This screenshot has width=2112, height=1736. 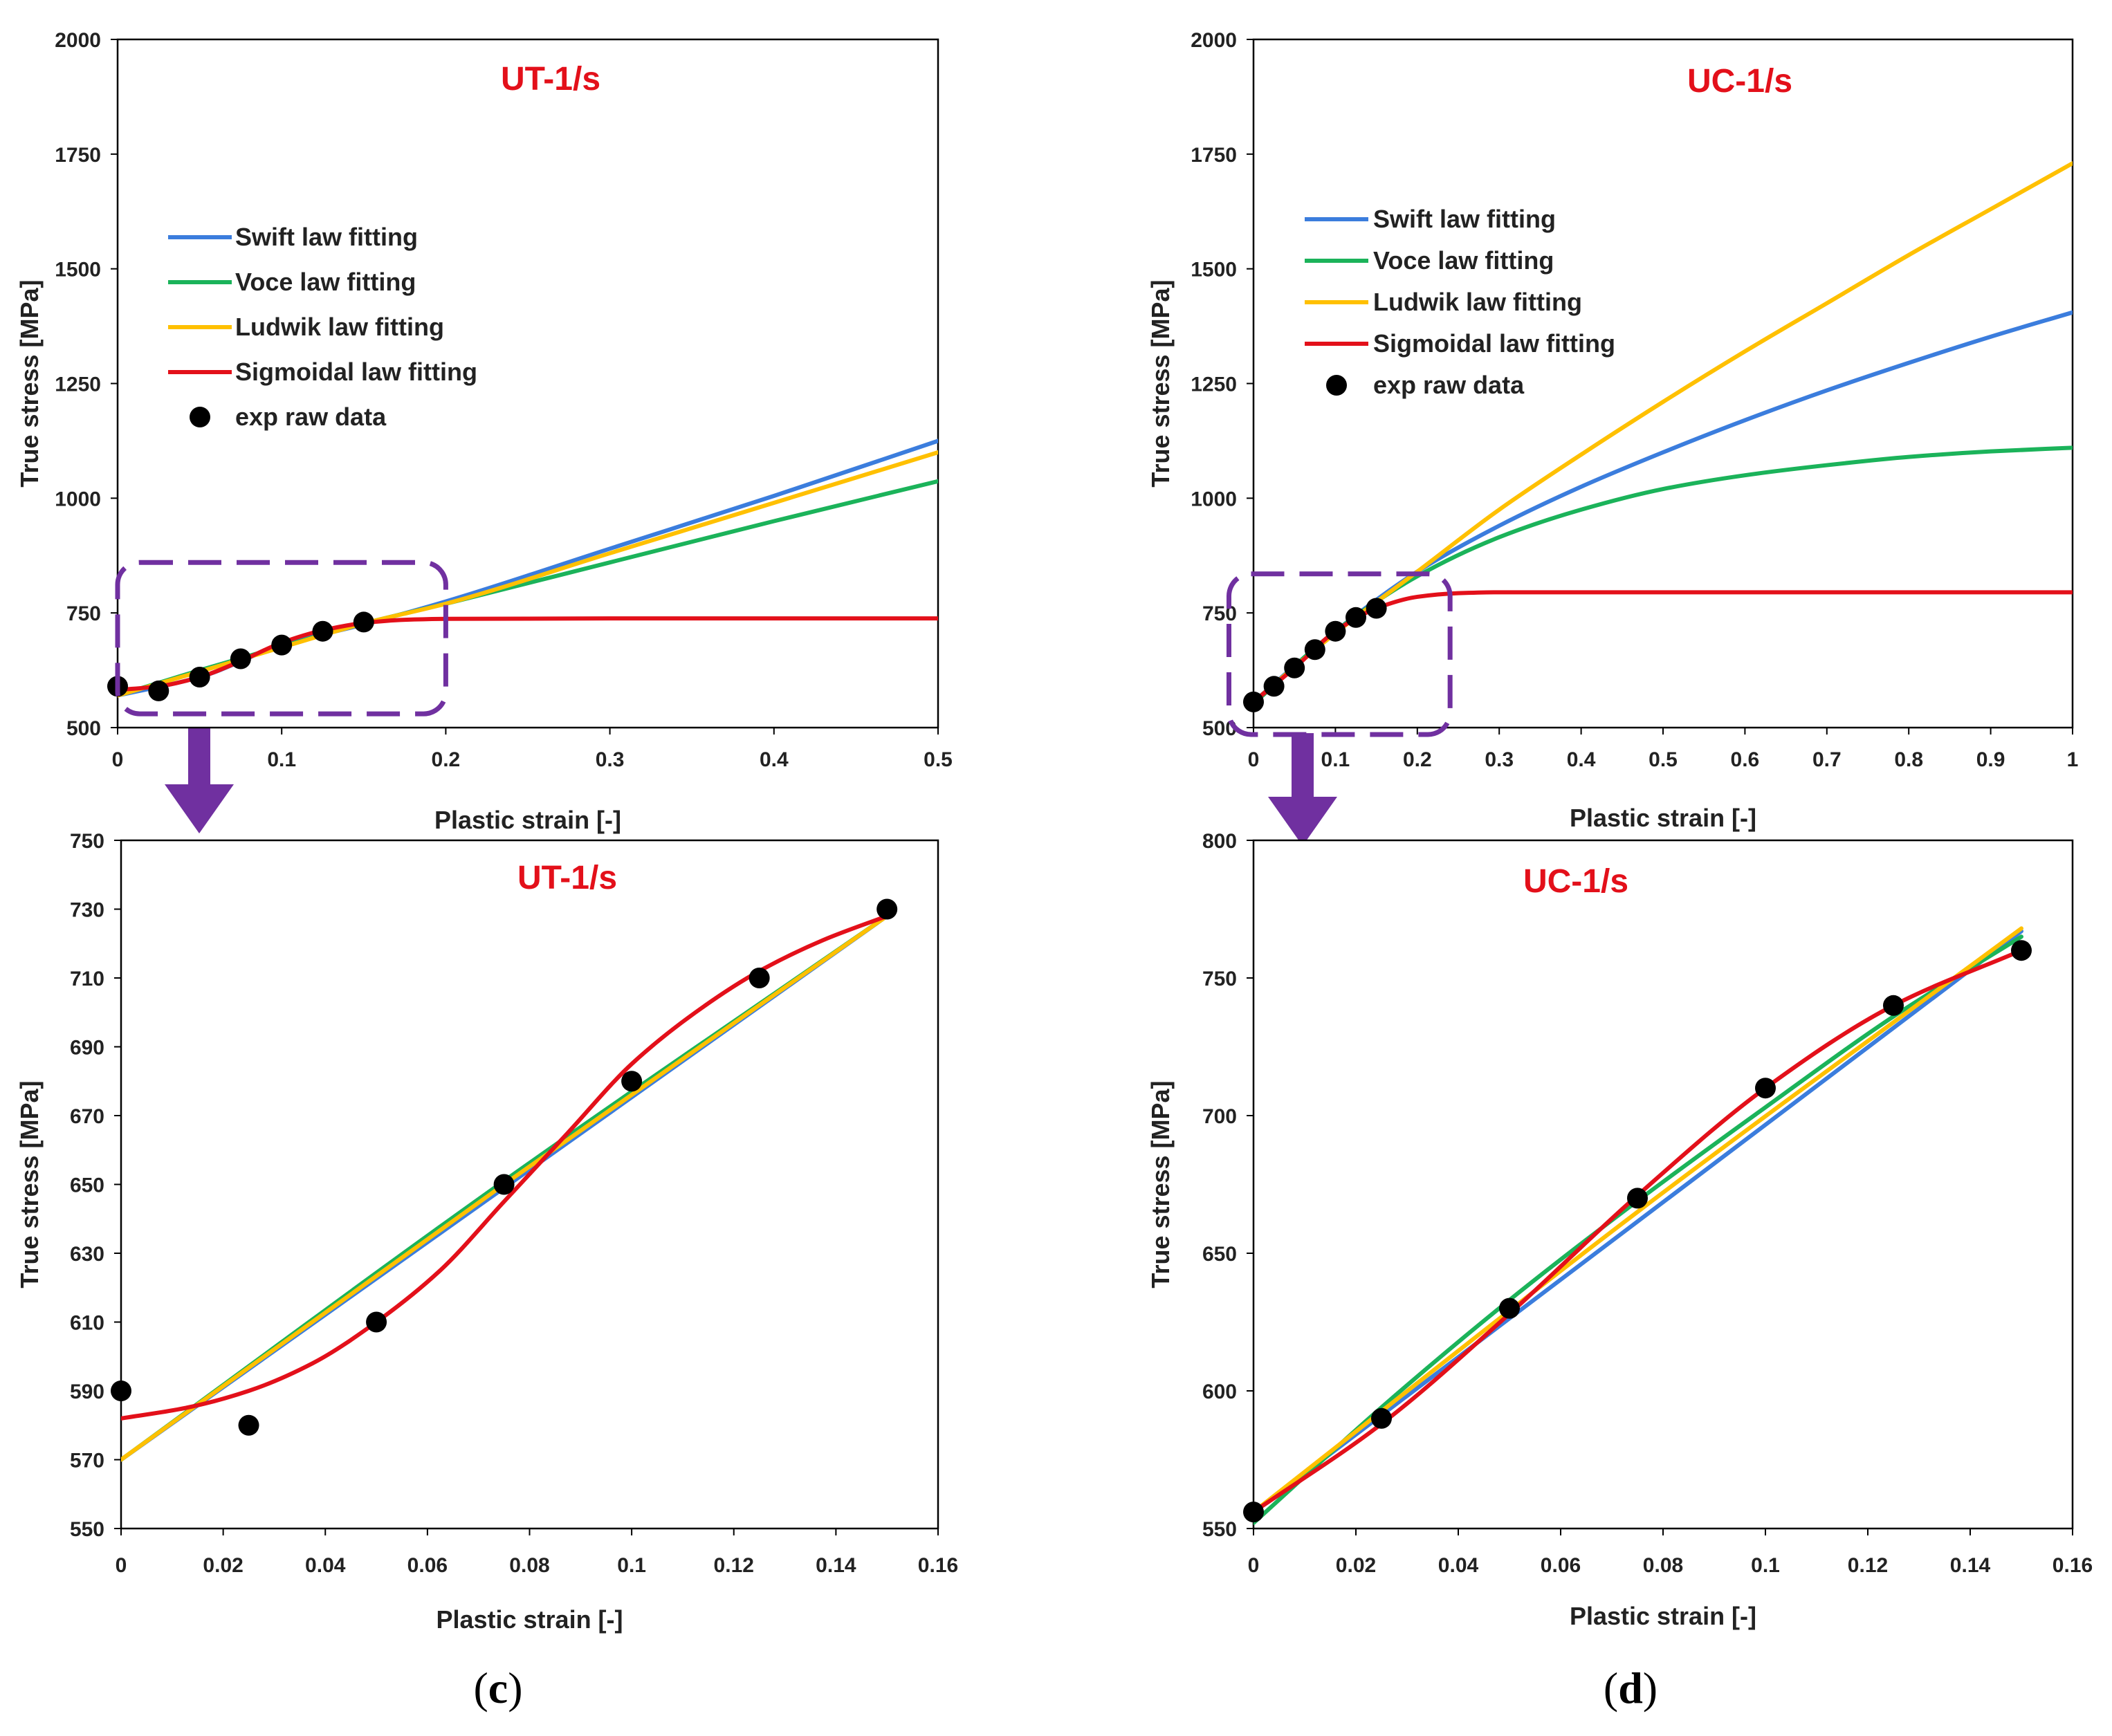 I want to click on y-tick-label: 590, so click(x=87, y=1392).